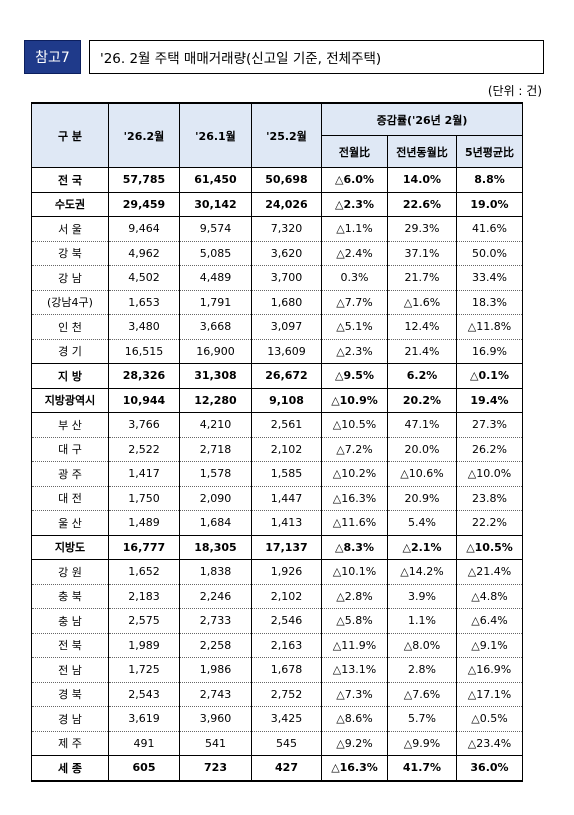  Describe the element at coordinates (286, 621) in the screenshot. I see `cell-c3: 2,546` at that location.